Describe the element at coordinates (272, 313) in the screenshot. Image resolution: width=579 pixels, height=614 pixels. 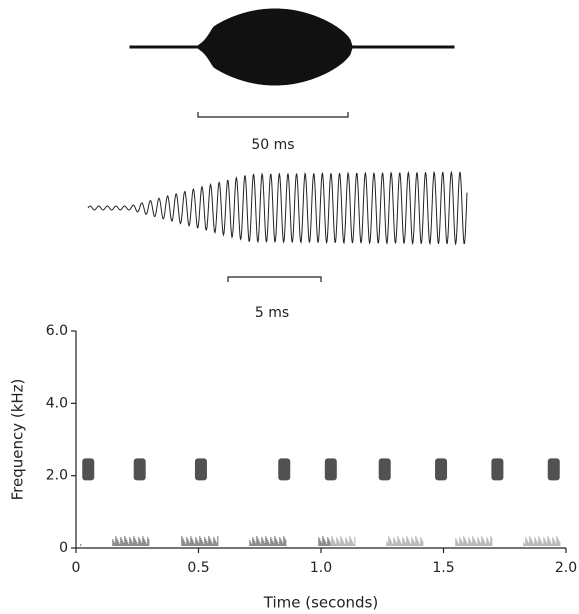
I see `scale-label: 5 ms` at that location.